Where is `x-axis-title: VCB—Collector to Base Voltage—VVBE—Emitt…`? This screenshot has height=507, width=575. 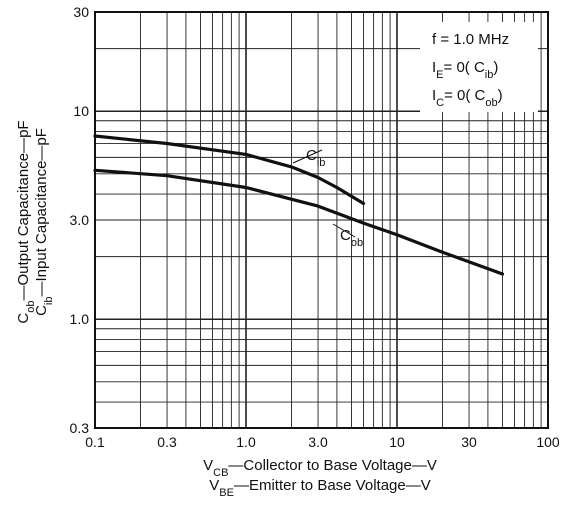 x-axis-title: VCB—Collector to Base Voltage—VVBE—Emitt… is located at coordinates (320, 478).